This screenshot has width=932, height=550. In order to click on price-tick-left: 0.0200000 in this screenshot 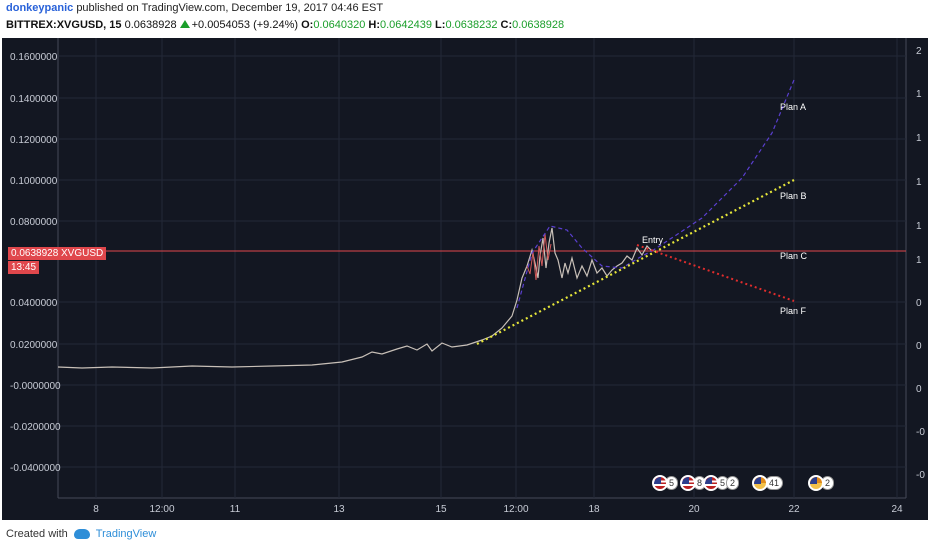, I will do `click(34, 345)`.